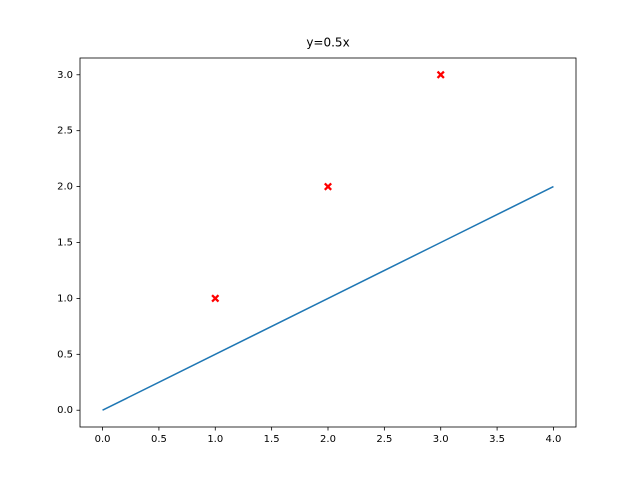 Image resolution: width=640 pixels, height=480 pixels. What do you see at coordinates (65, 75) in the screenshot?
I see `y-tick-label: 3.0` at bounding box center [65, 75].